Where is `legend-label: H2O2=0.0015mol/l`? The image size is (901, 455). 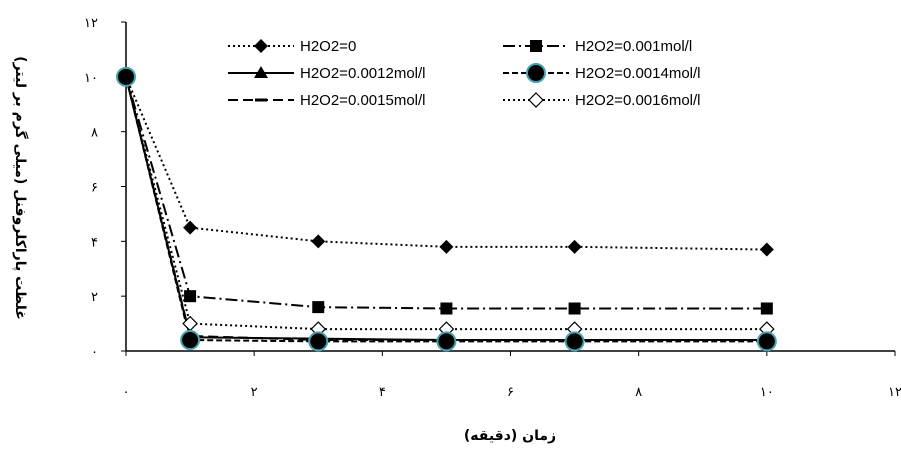 legend-label: H2O2=0.0015mol/l is located at coordinates (363, 100).